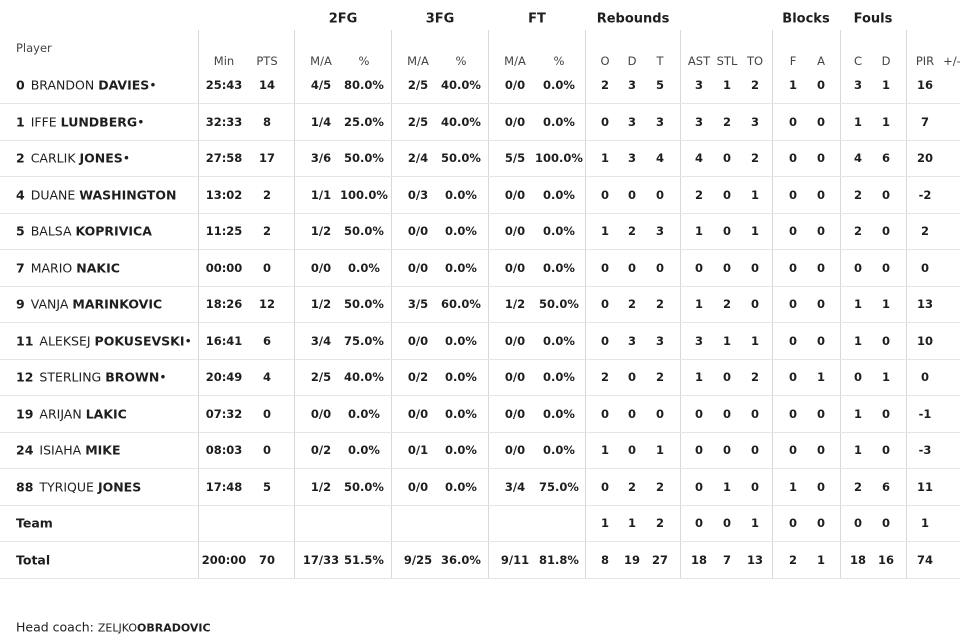 The height and width of the screenshot is (640, 960). Describe the element at coordinates (101, 158) in the screenshot. I see `player-last-name: JONES` at that location.